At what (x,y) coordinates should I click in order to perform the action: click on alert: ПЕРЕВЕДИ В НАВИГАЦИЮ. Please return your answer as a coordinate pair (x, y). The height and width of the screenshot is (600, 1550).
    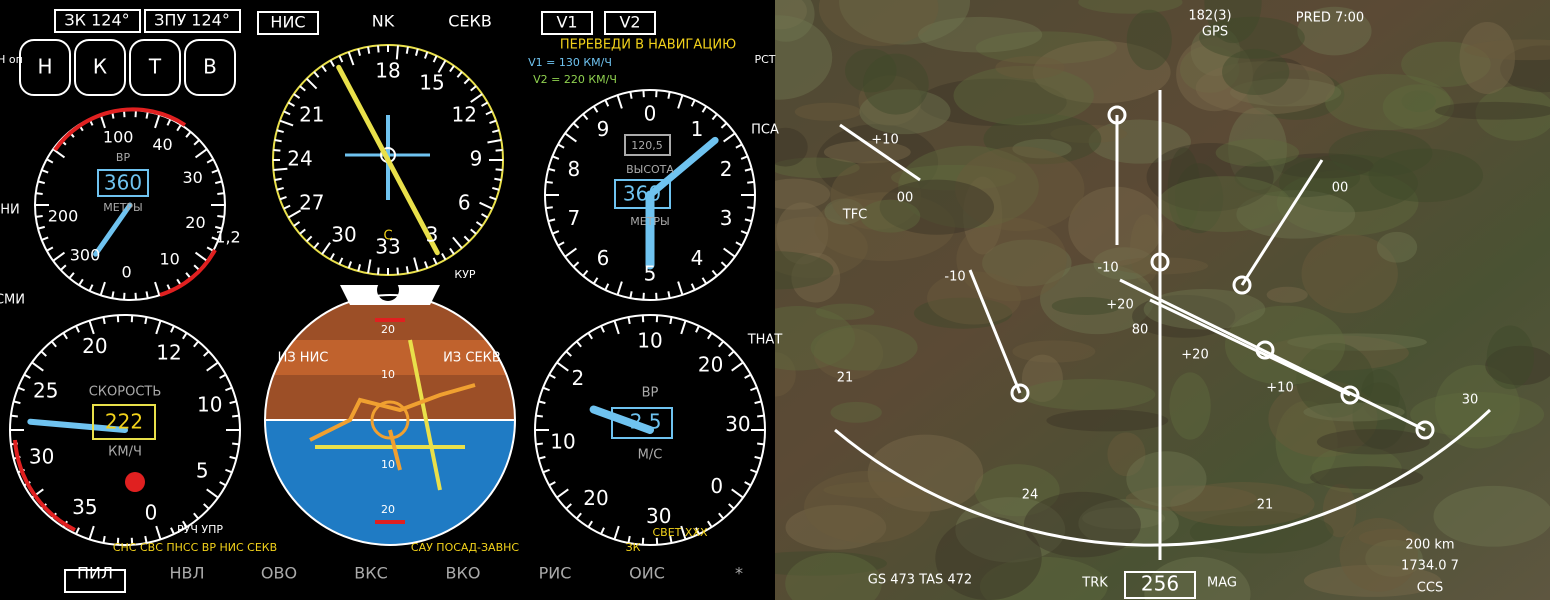
    Looking at the image, I should click on (648, 45).